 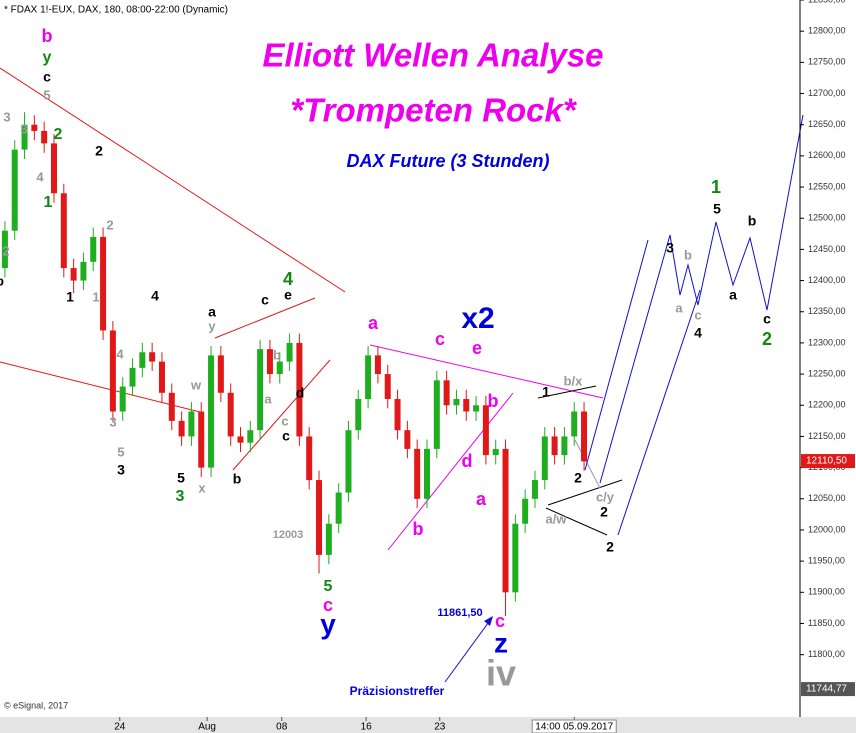 I want to click on x-tick-label: 16, so click(x=367, y=727).